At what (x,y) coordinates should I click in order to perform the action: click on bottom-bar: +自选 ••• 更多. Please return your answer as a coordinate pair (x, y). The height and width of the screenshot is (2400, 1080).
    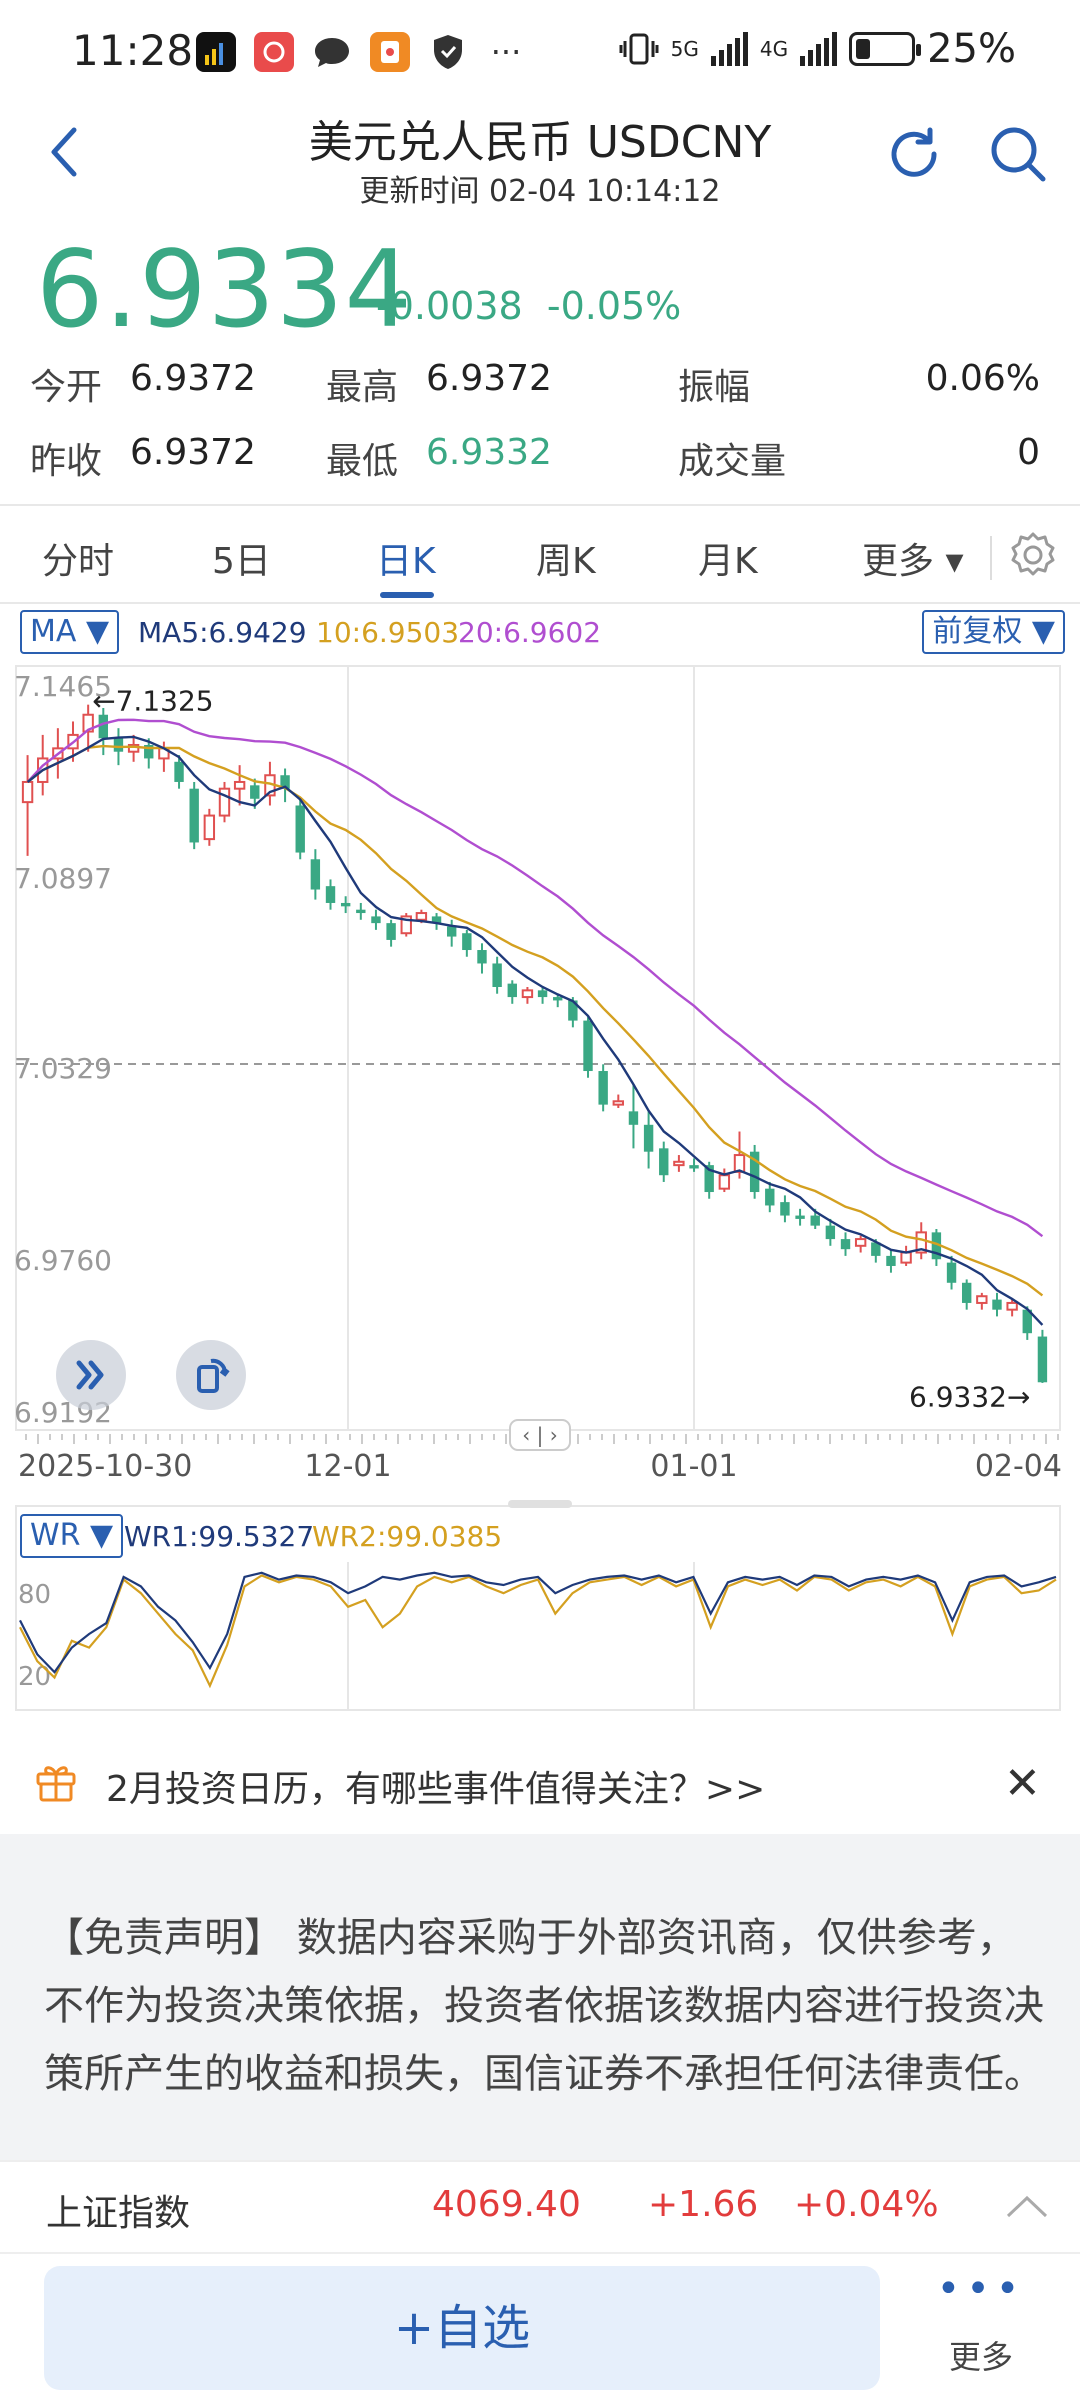
    Looking at the image, I should click on (540, 2326).